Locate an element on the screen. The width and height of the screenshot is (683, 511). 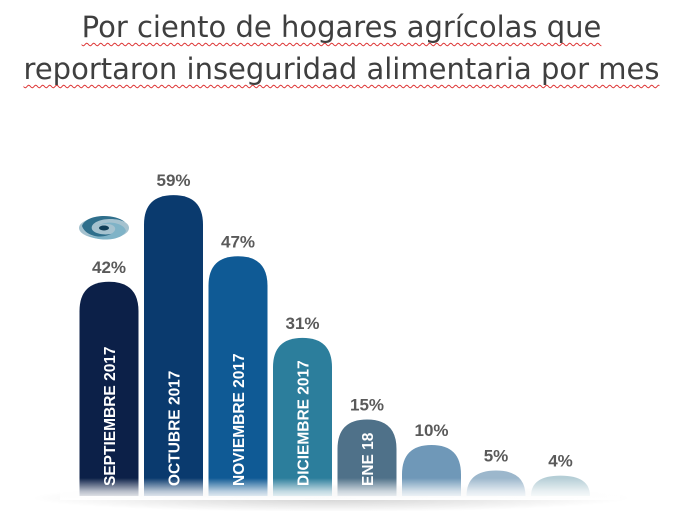
value-label-2: 59% is located at coordinates (173, 180).